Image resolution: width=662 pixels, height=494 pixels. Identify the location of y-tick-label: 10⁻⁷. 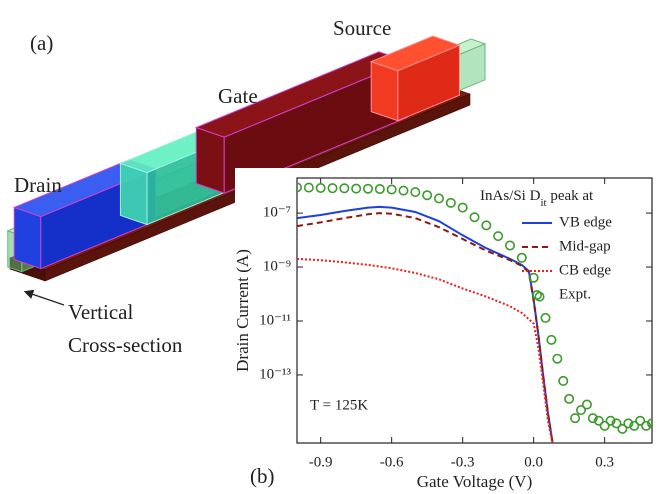
(277, 213).